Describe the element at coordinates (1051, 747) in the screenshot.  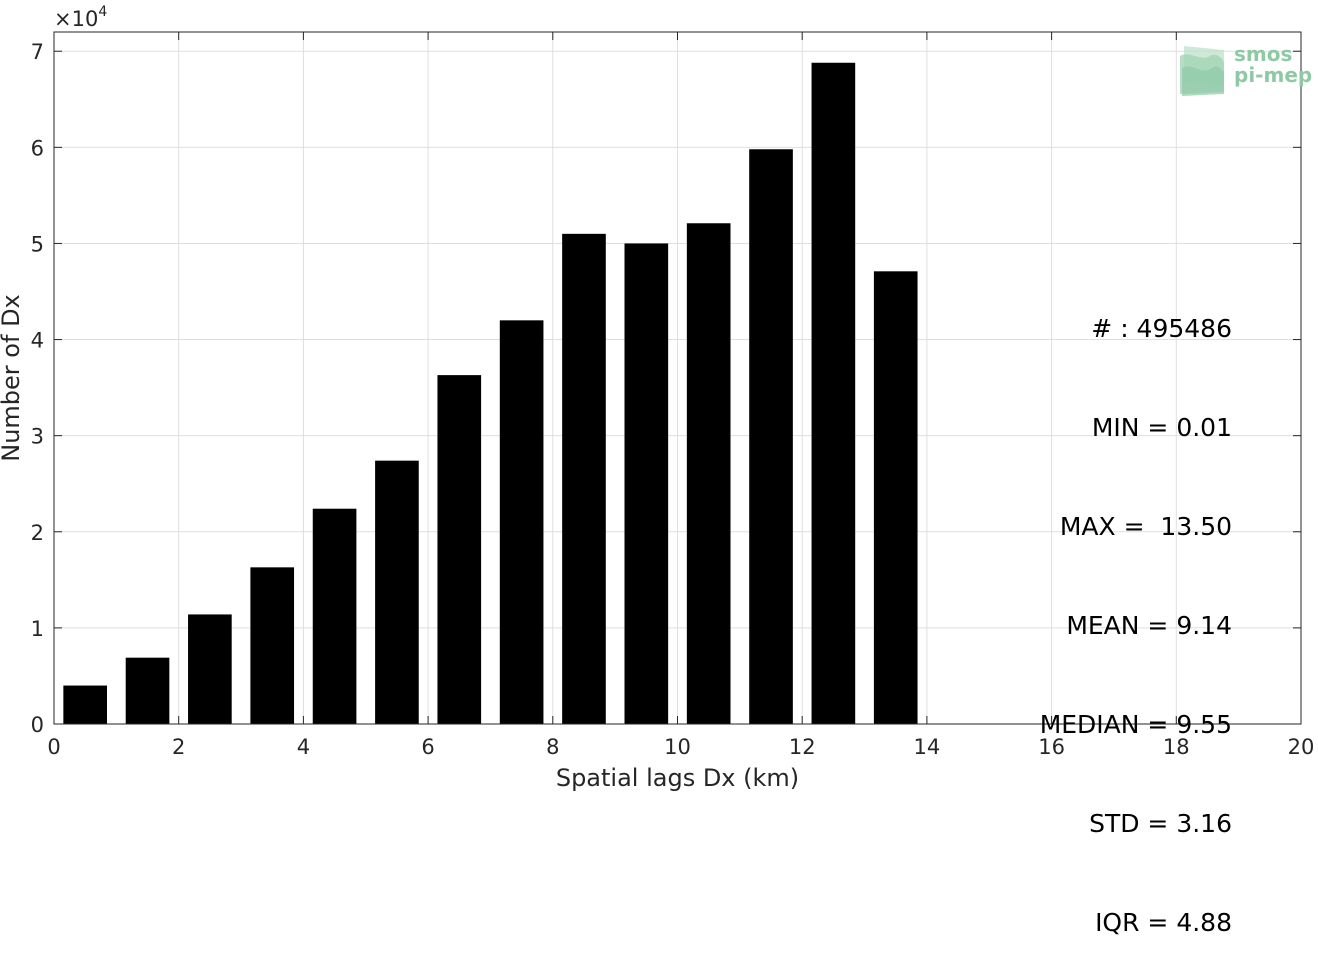
I see `x-tick-label: 16` at that location.